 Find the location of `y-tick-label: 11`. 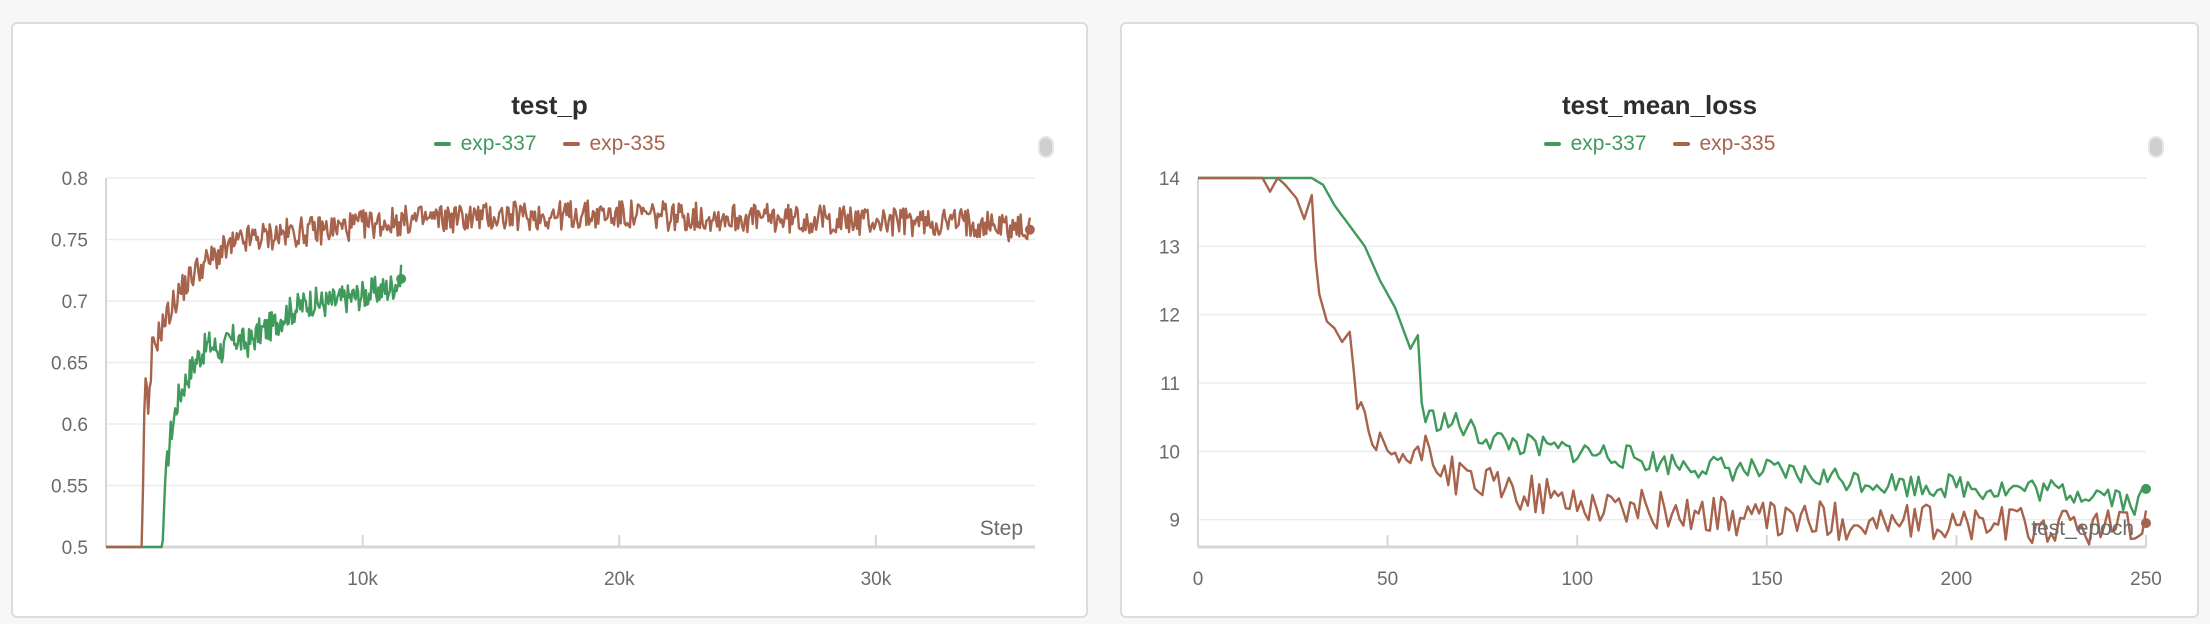

y-tick-label: 11 is located at coordinates (1170, 384).